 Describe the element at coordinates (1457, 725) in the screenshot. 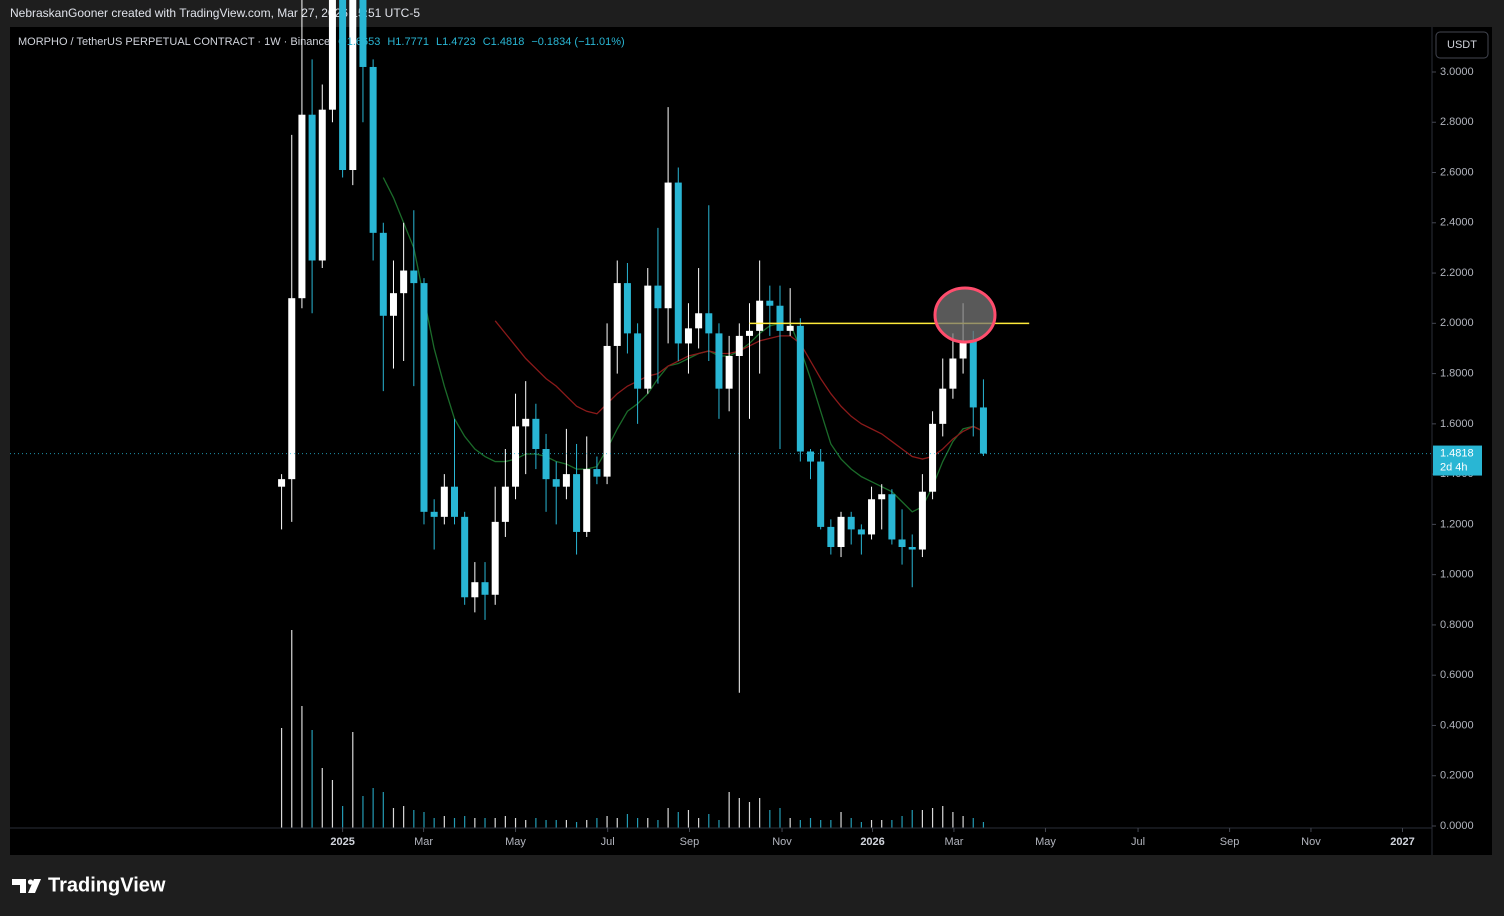

I see `y-tick-label: 0.4000` at that location.